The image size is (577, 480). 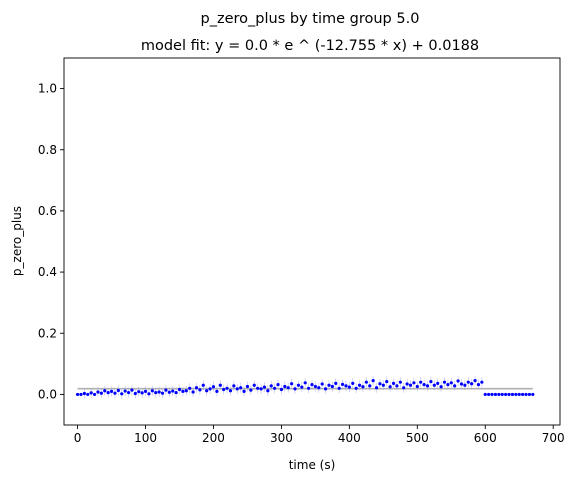 What do you see at coordinates (553, 438) in the screenshot?
I see `x-tick-label: 700` at bounding box center [553, 438].